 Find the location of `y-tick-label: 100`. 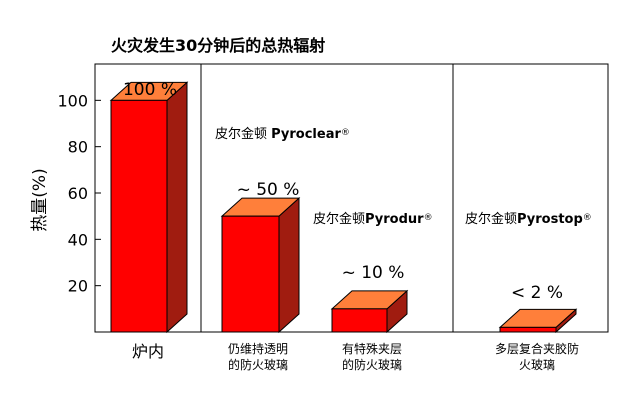

y-tick-label: 100 is located at coordinates (72, 100).